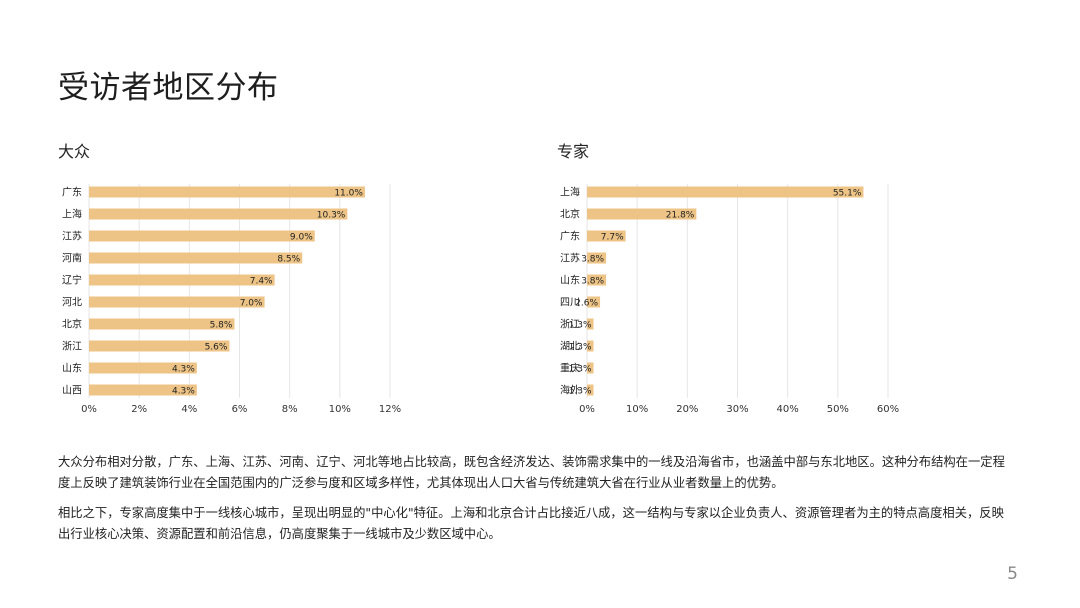  Describe the element at coordinates (570, 258) in the screenshot. I see `expert-category-label: 江苏` at that location.